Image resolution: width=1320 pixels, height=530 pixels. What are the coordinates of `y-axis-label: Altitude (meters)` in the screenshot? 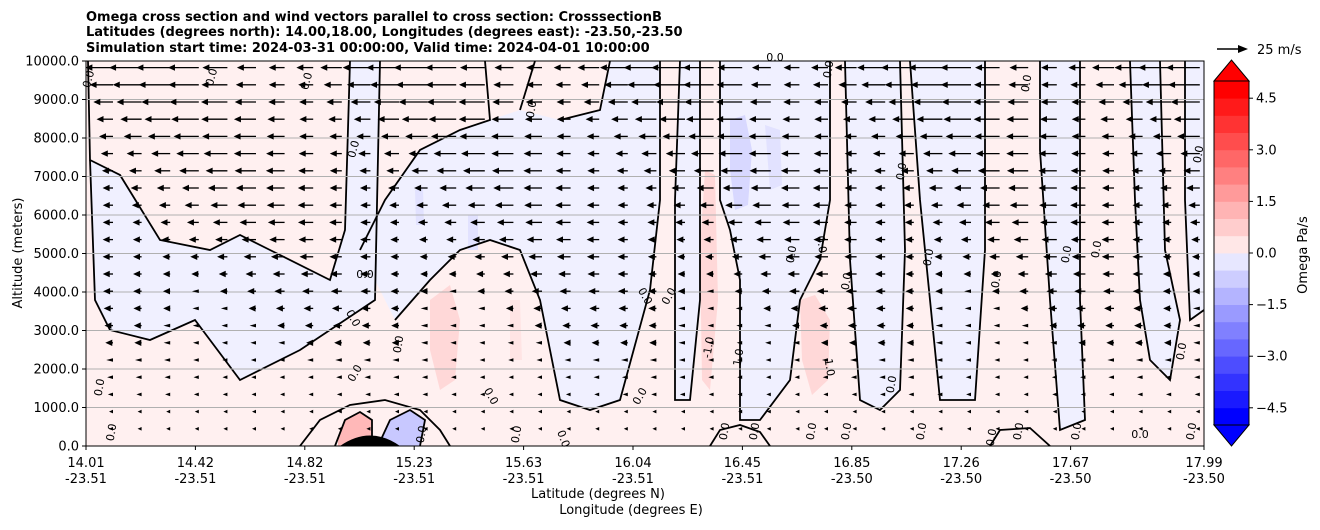 It's located at (18, 253).